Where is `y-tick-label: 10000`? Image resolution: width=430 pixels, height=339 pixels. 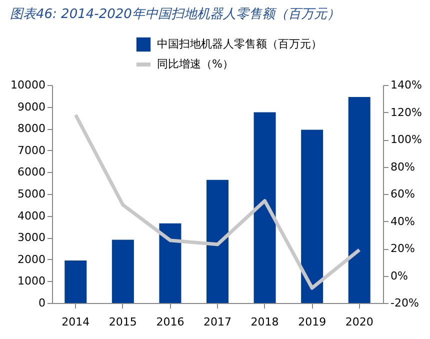
y-tick-label: 10000 is located at coordinates (28, 85).